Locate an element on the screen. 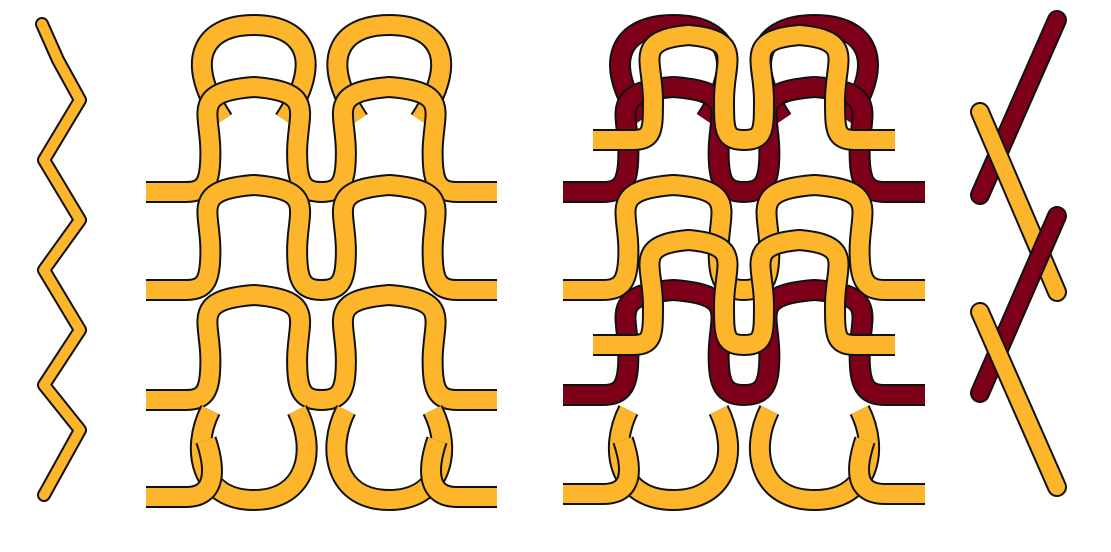  side-view-single-yarn is located at coordinates (61, 259).